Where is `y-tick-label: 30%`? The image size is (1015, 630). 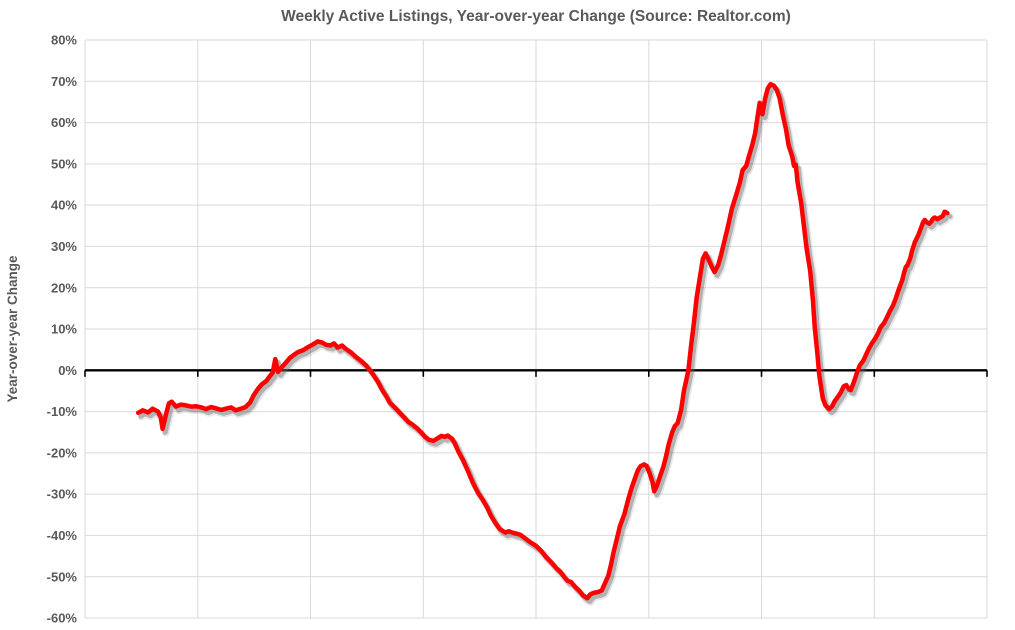
y-tick-label: 30% is located at coordinates (64, 246).